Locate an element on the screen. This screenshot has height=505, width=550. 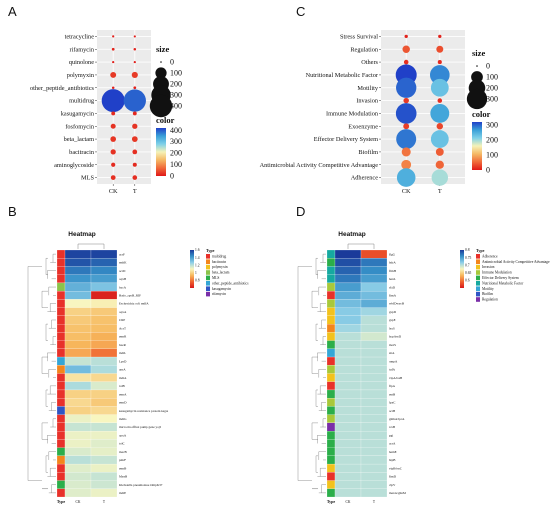
type-legend-label: Effector Delivery System is located at coordinates (500, 278).